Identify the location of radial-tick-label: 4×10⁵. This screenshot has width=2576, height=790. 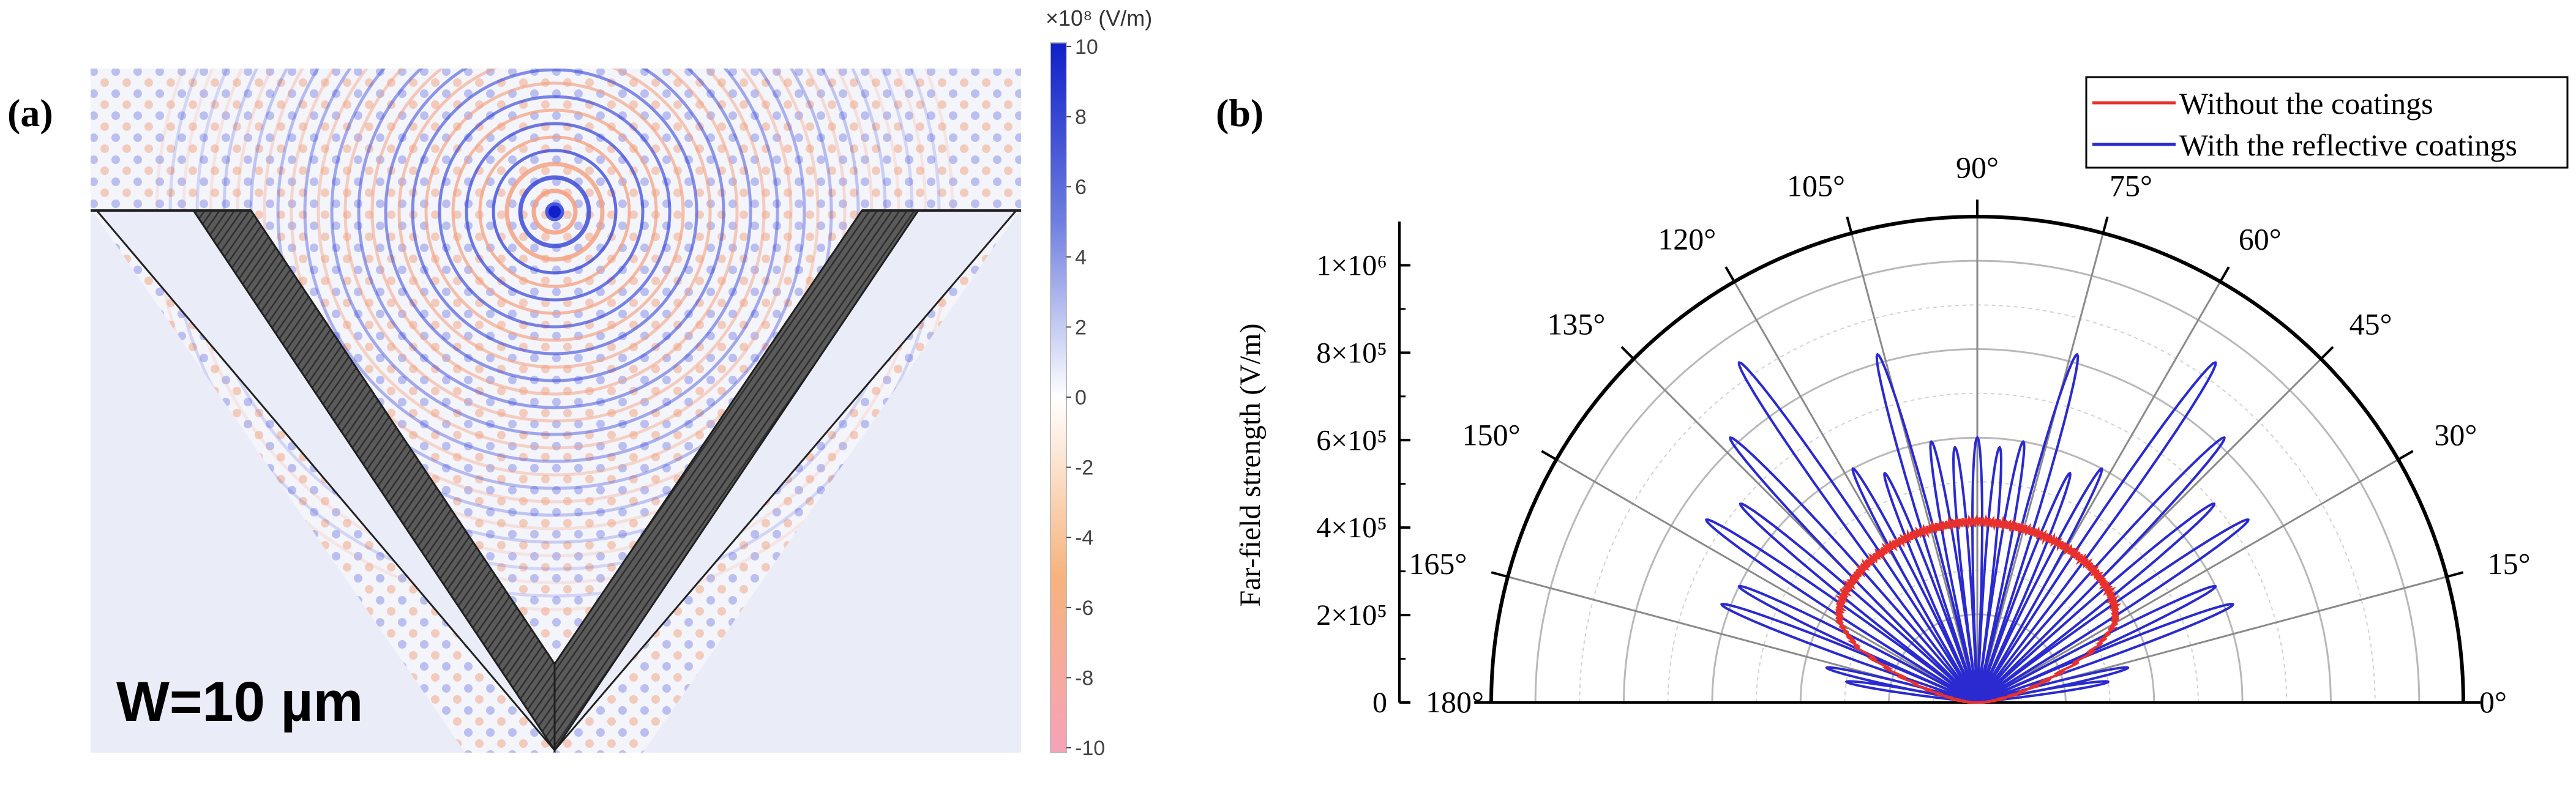
(1351, 528).